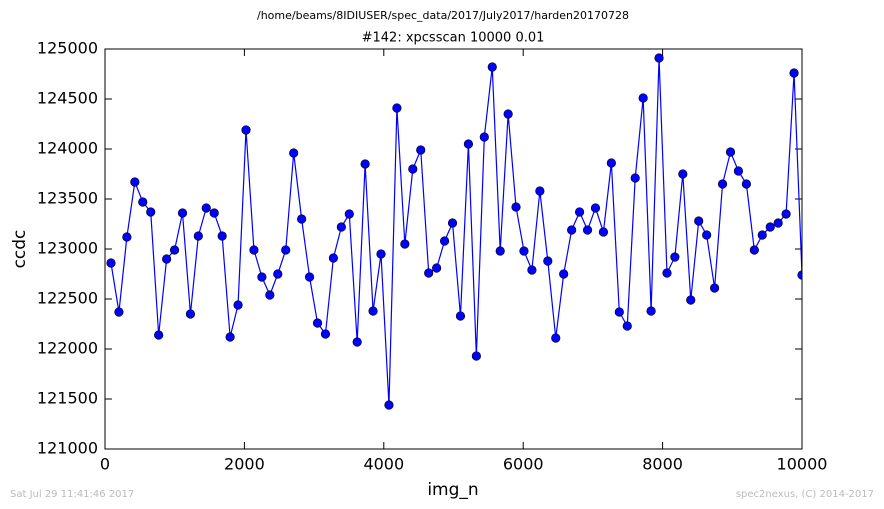  Describe the element at coordinates (383, 464) in the screenshot. I see `x-tick-label: 4000` at that location.